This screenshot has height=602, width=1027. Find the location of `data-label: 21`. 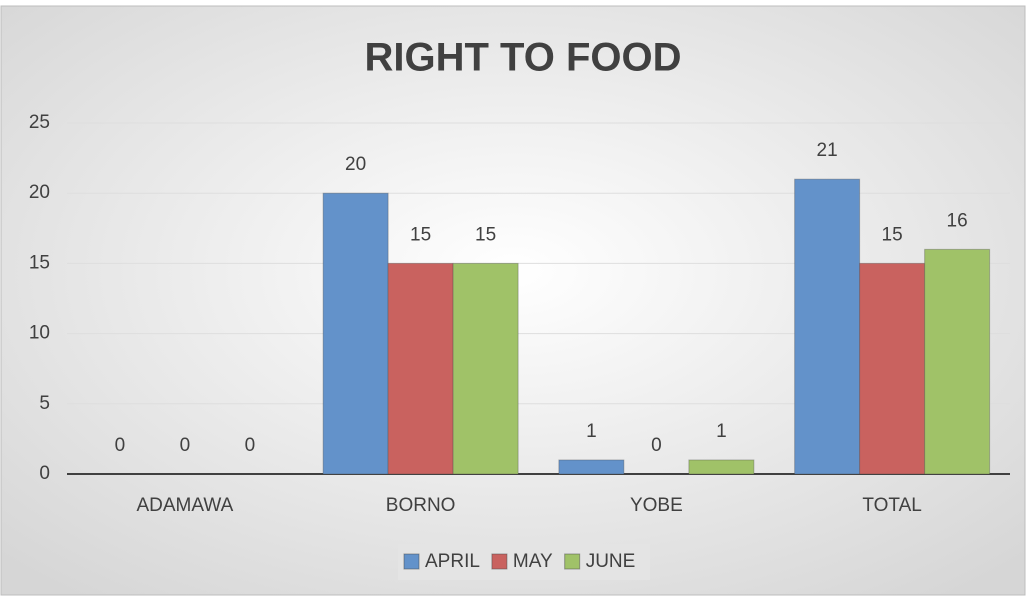

data-label: 21 is located at coordinates (827, 150).